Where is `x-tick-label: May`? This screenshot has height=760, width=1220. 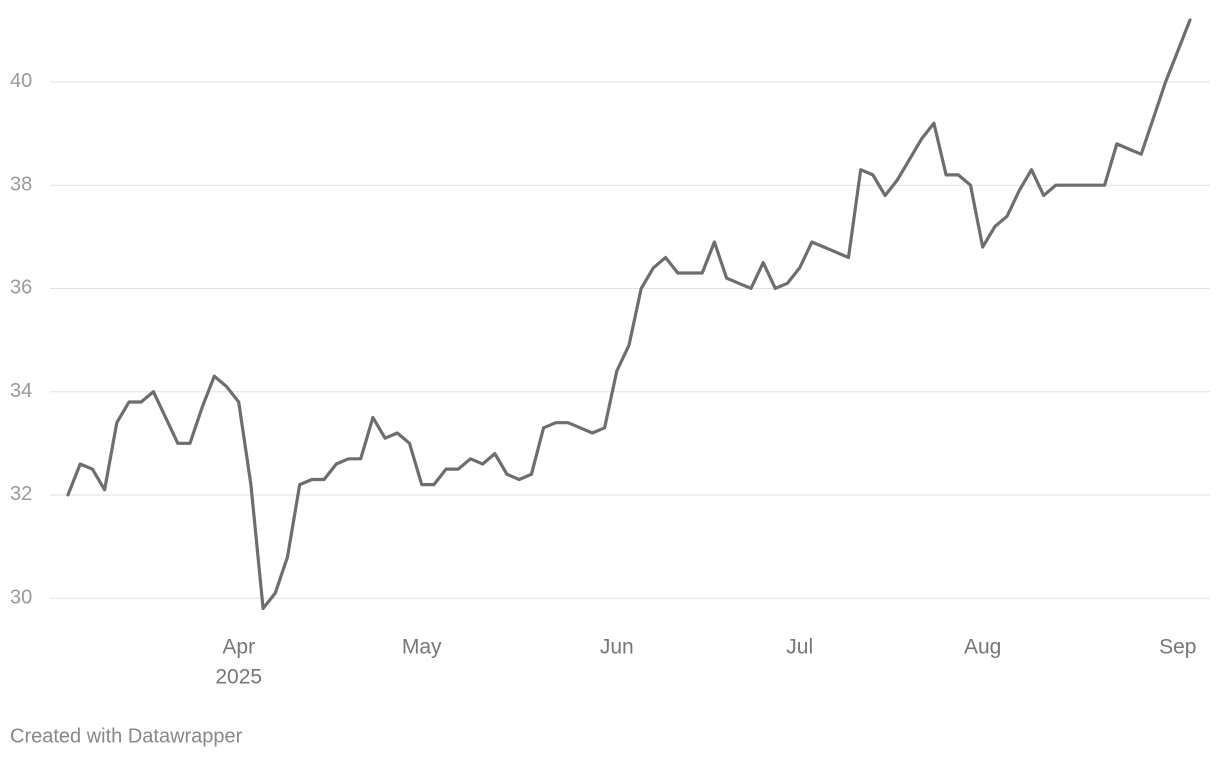
x-tick-label: May is located at coordinates (422, 647).